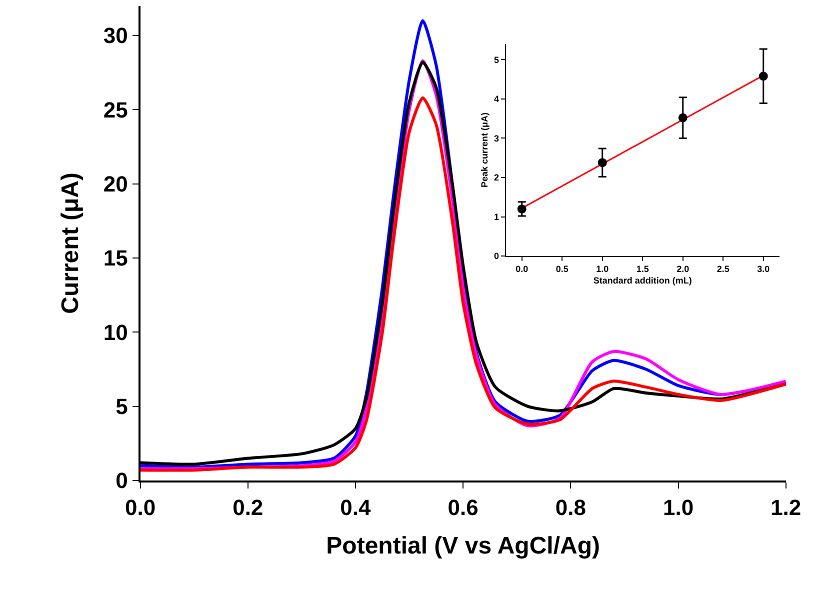 The height and width of the screenshot is (599, 828). What do you see at coordinates (115, 184) in the screenshot?
I see `y-tick-label: 20` at bounding box center [115, 184].